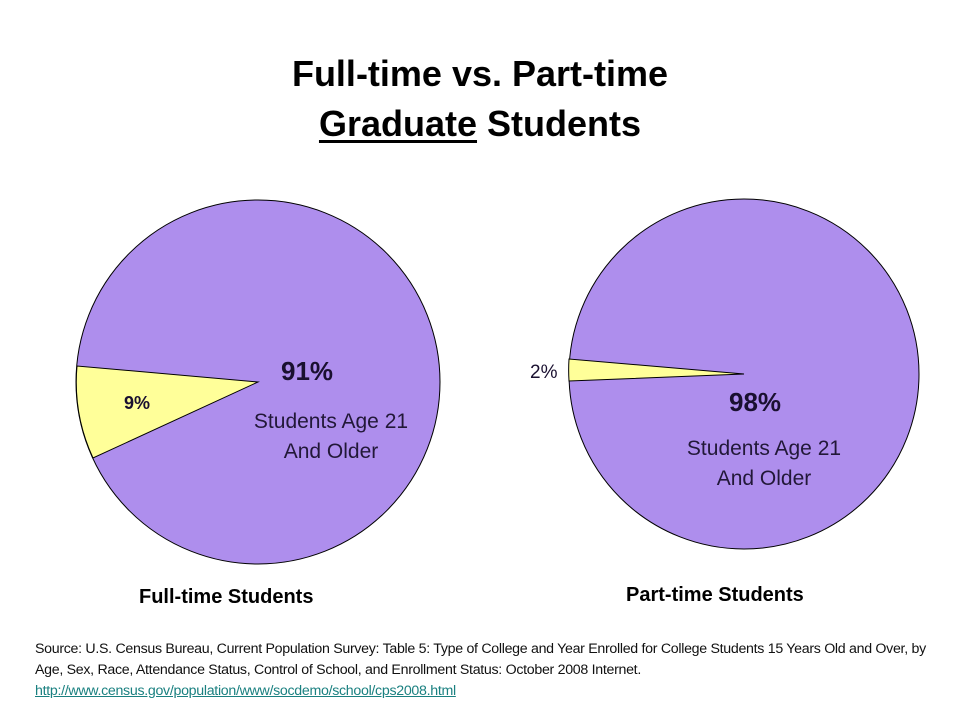 The image size is (960, 720). Describe the element at coordinates (755, 402) in the screenshot. I see `label-part-time-98: 98%` at that location.